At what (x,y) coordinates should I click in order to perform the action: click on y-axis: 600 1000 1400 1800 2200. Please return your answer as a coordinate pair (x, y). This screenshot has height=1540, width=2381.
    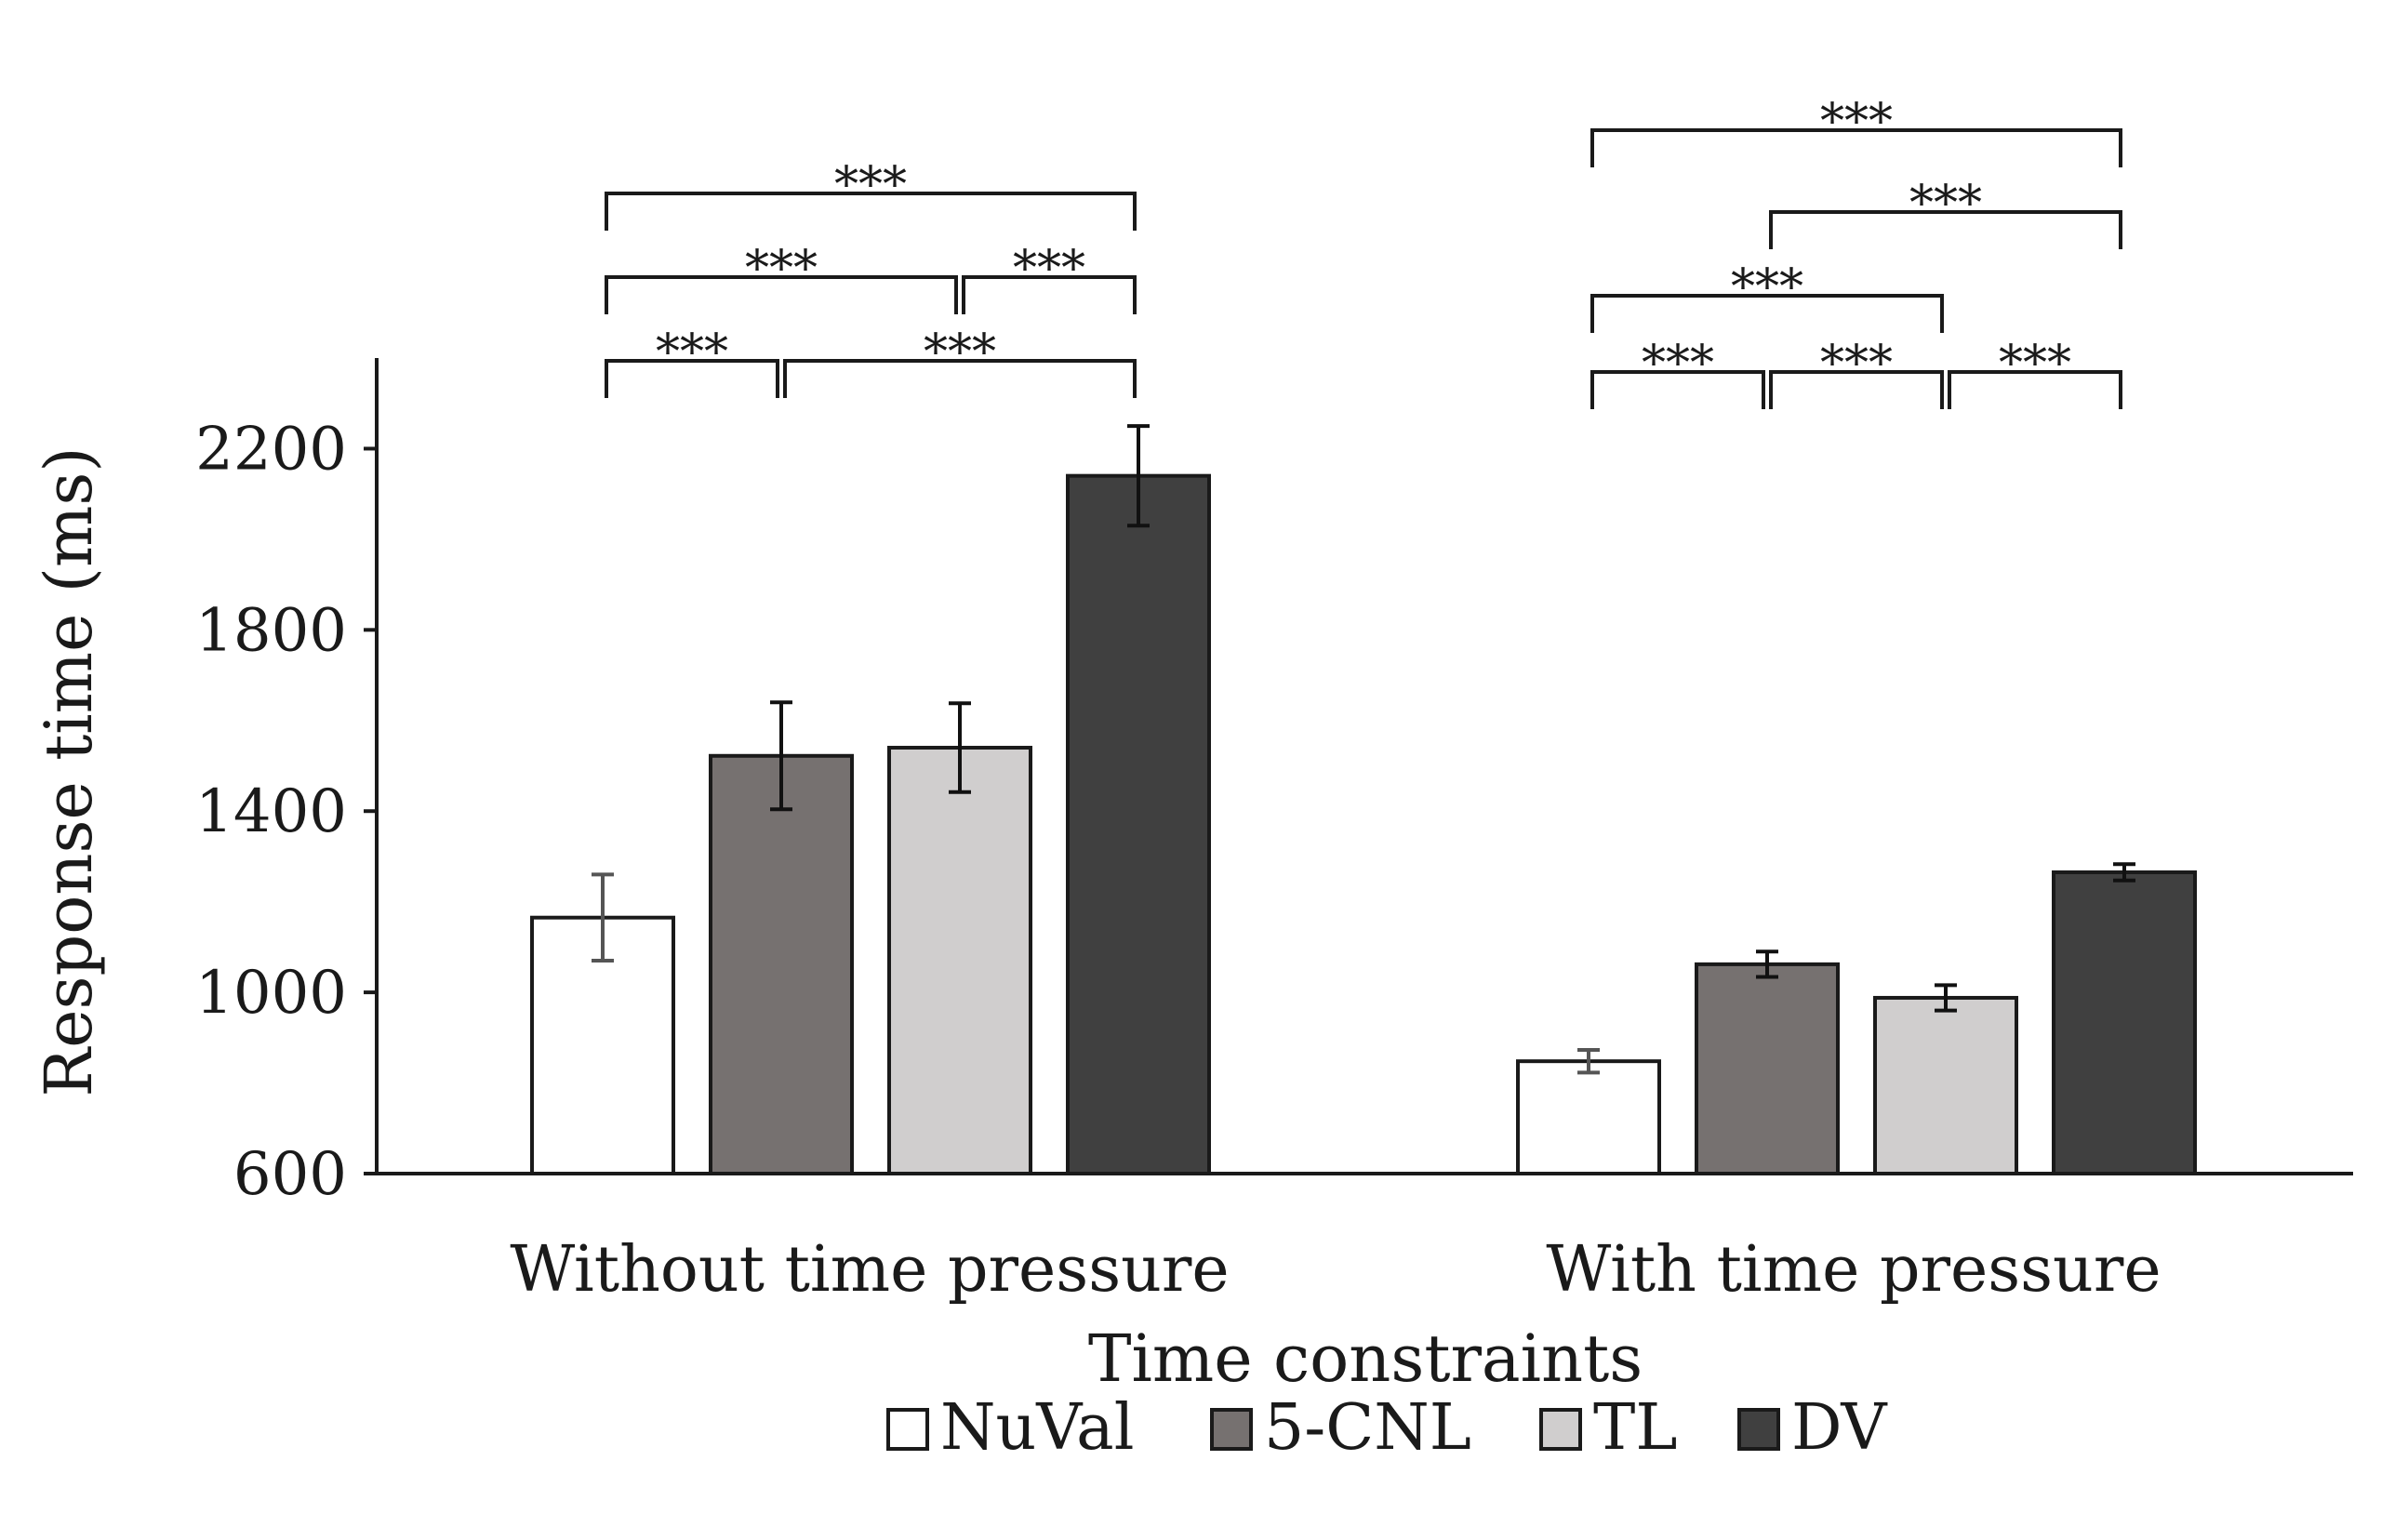
    Looking at the image, I should click on (287, 783).